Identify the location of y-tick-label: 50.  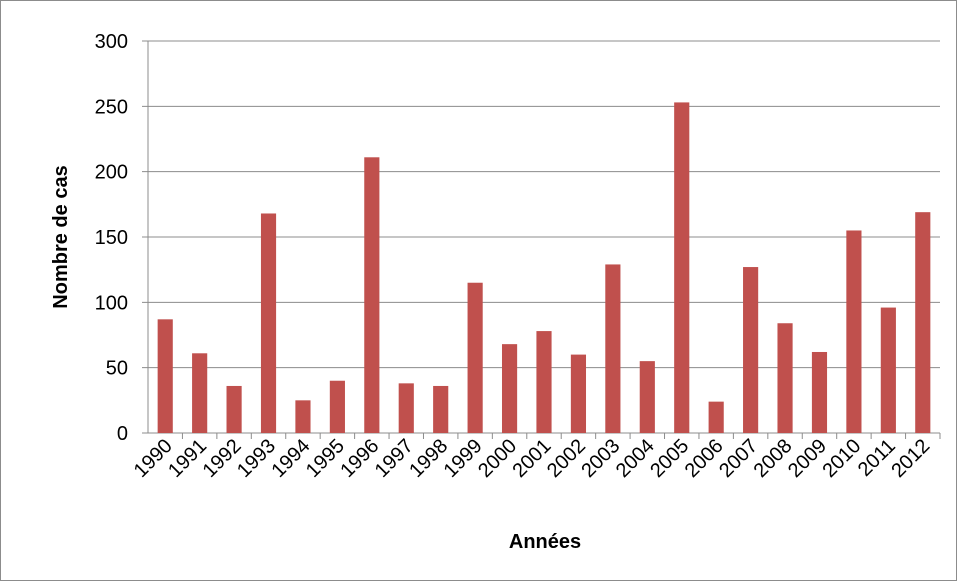
(117, 369).